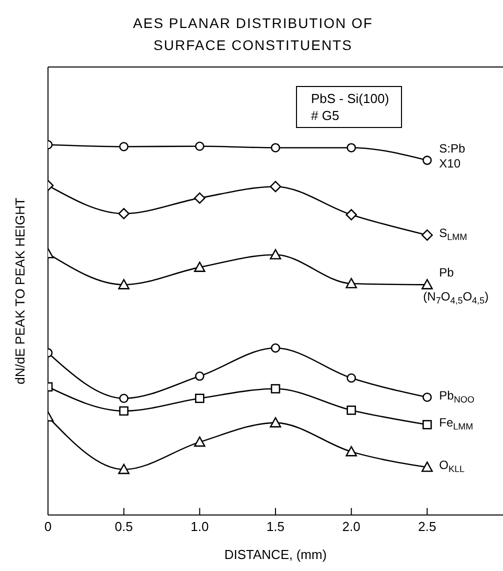  I want to click on series-label: O$_{KLL}$, so click(452, 466).